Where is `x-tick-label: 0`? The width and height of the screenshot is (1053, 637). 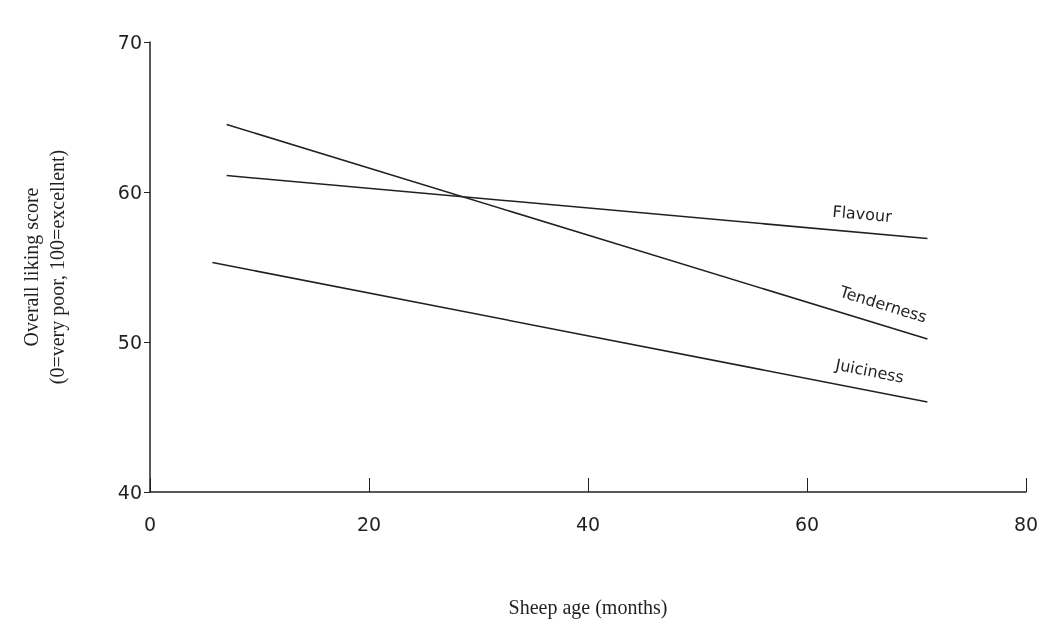
x-tick-label: 0 is located at coordinates (150, 523).